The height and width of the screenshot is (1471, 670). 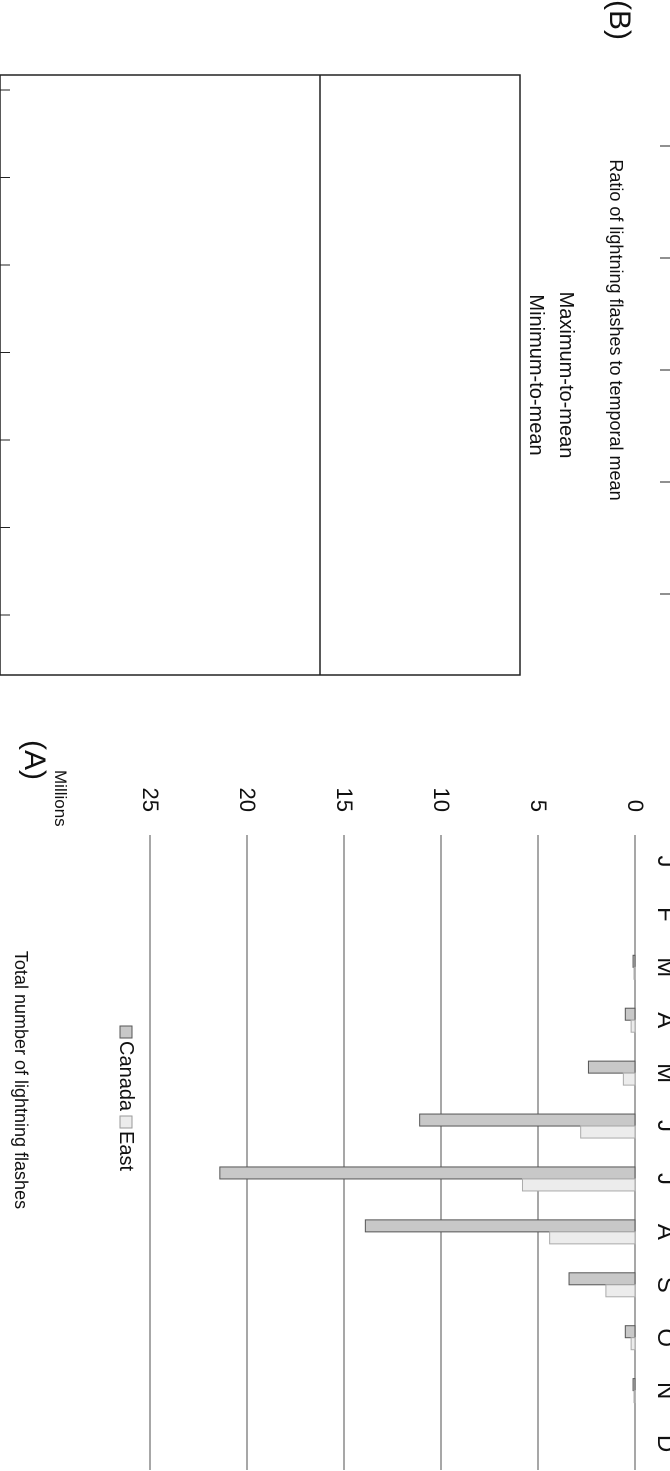 I want to click on xtick-label: F, so click(x=661, y=914).